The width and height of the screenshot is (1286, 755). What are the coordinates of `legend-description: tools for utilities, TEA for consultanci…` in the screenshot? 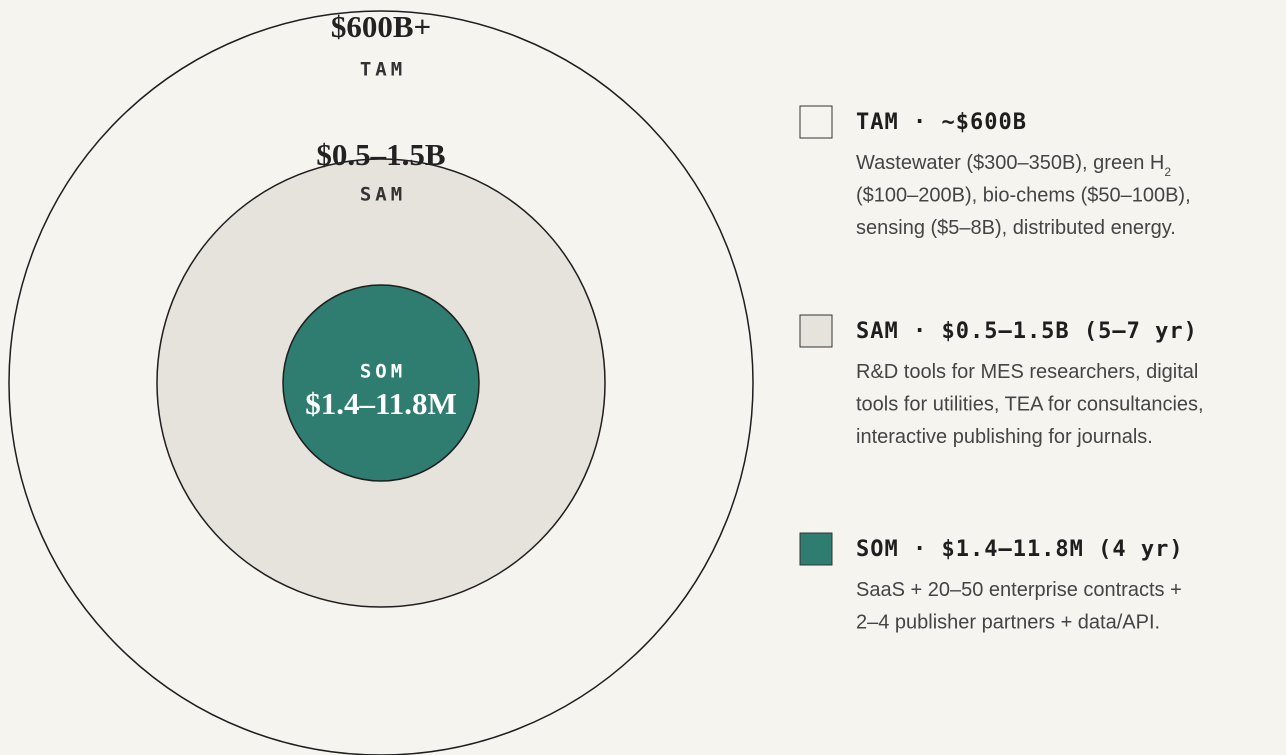 It's located at (1030, 405).